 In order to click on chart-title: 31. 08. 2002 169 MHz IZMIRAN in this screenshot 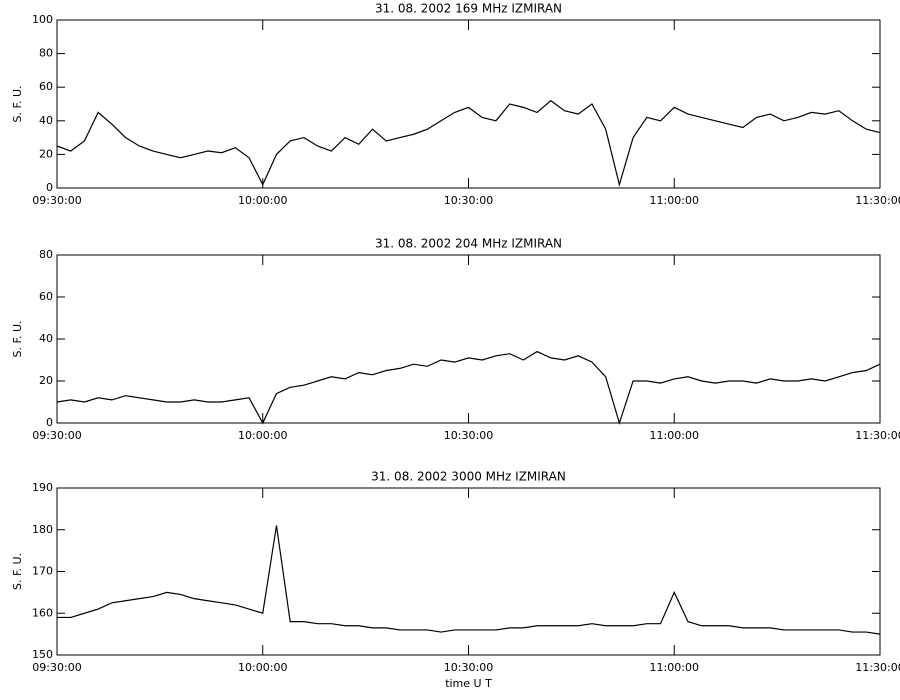, I will do `click(468, 9)`.